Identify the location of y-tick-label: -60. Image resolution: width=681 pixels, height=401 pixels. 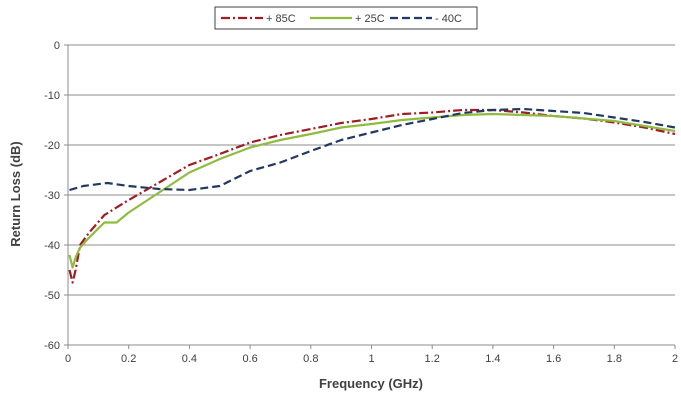
(52, 346).